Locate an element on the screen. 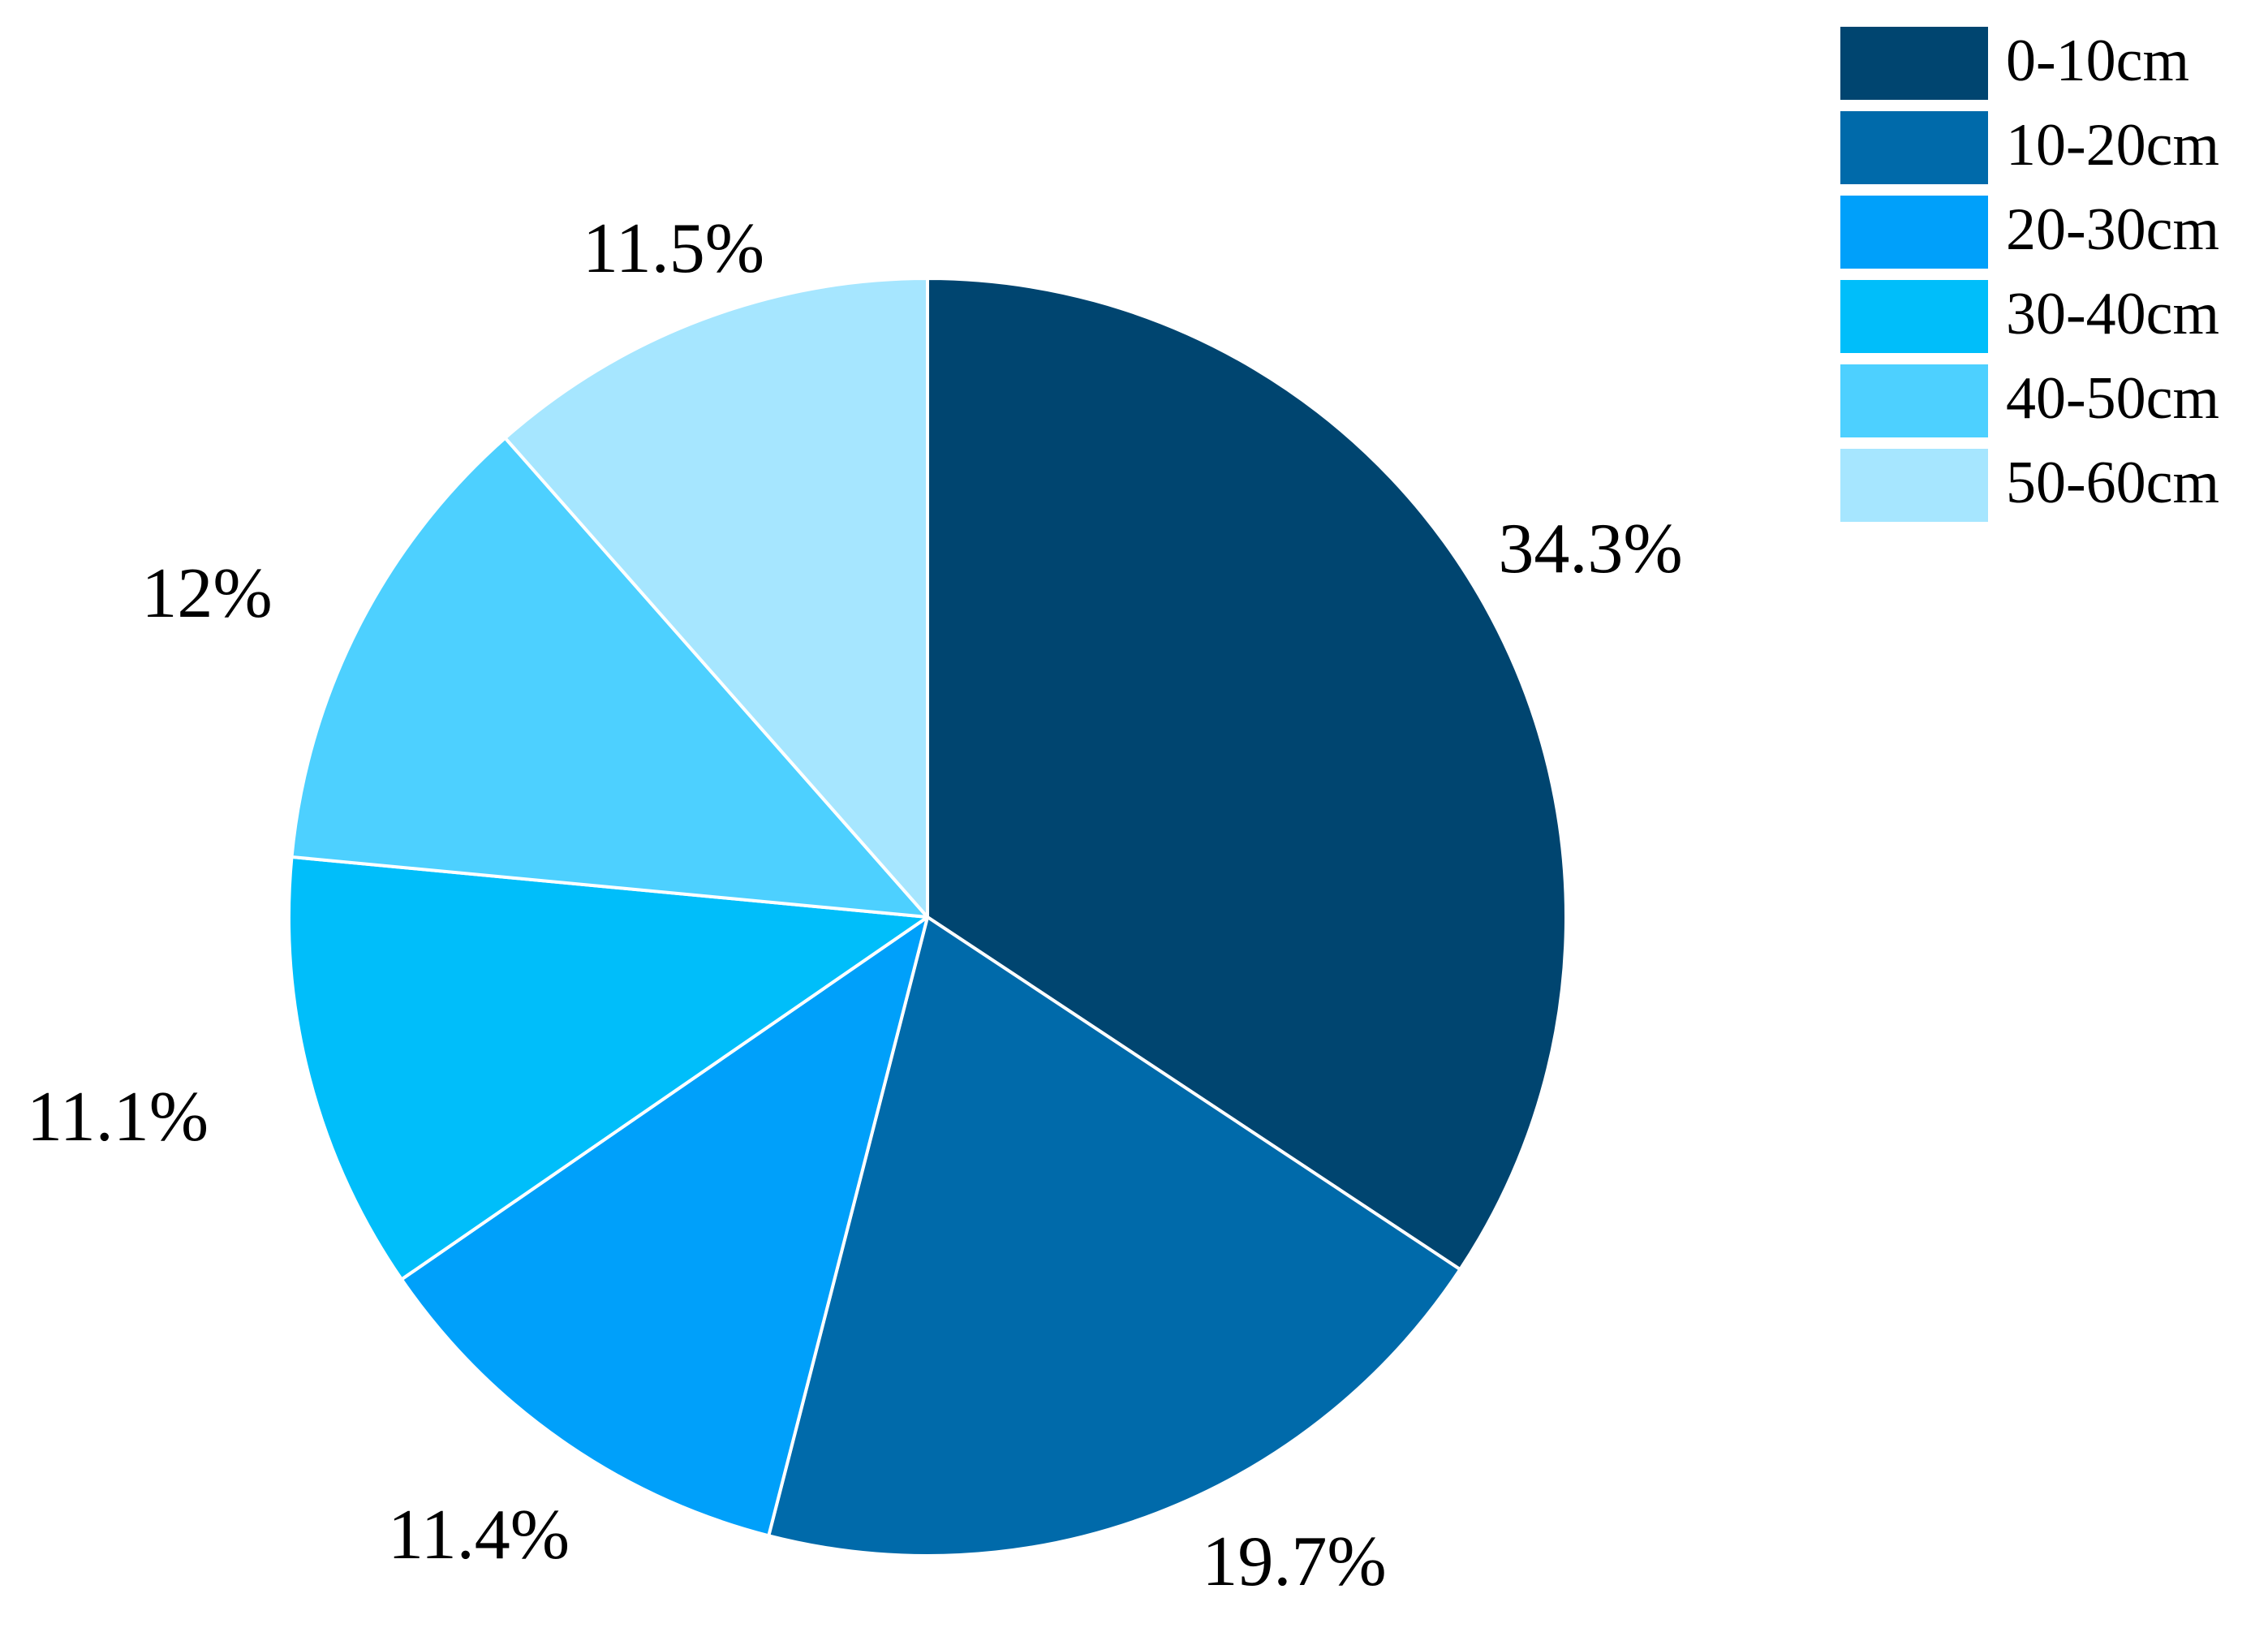  legend-label-10-20cm: 10-20cm is located at coordinates (2112, 145).